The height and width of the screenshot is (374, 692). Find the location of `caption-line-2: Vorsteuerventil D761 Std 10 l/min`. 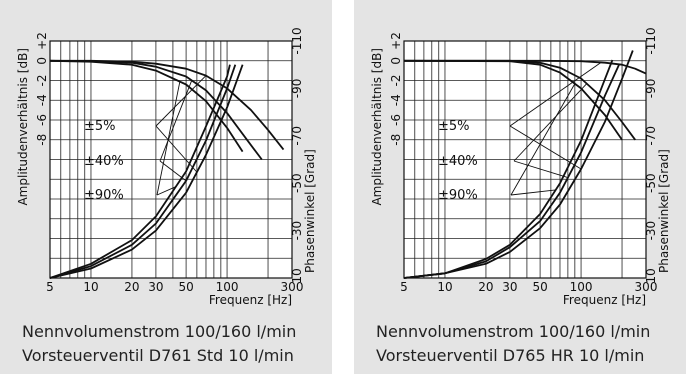

caption-line-2: Vorsteuerventil D761 Std 10 l/min is located at coordinates (158, 355).